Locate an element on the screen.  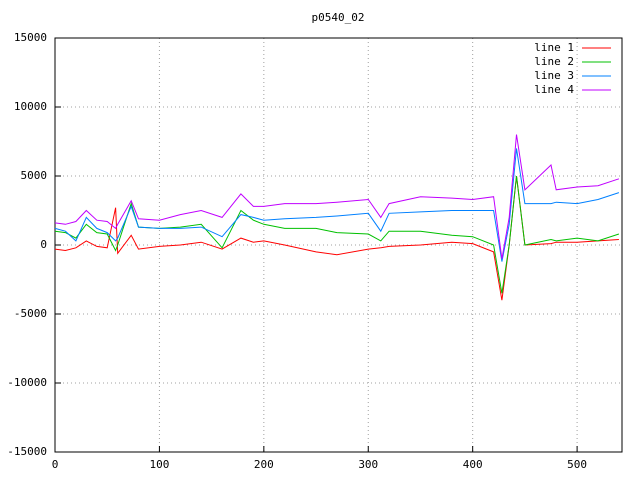
x-tick-label: 0 is located at coordinates (55, 464).